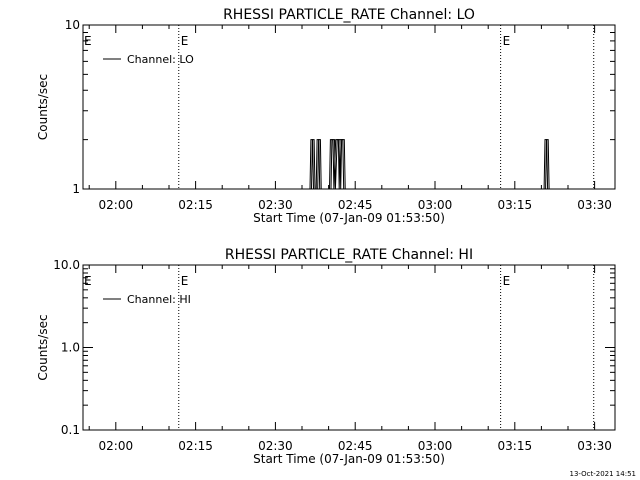 The image size is (640, 480). Describe the element at coordinates (603, 474) in the screenshot. I see `footer-timestamp: 13-Oct-2021 14:51` at that location.